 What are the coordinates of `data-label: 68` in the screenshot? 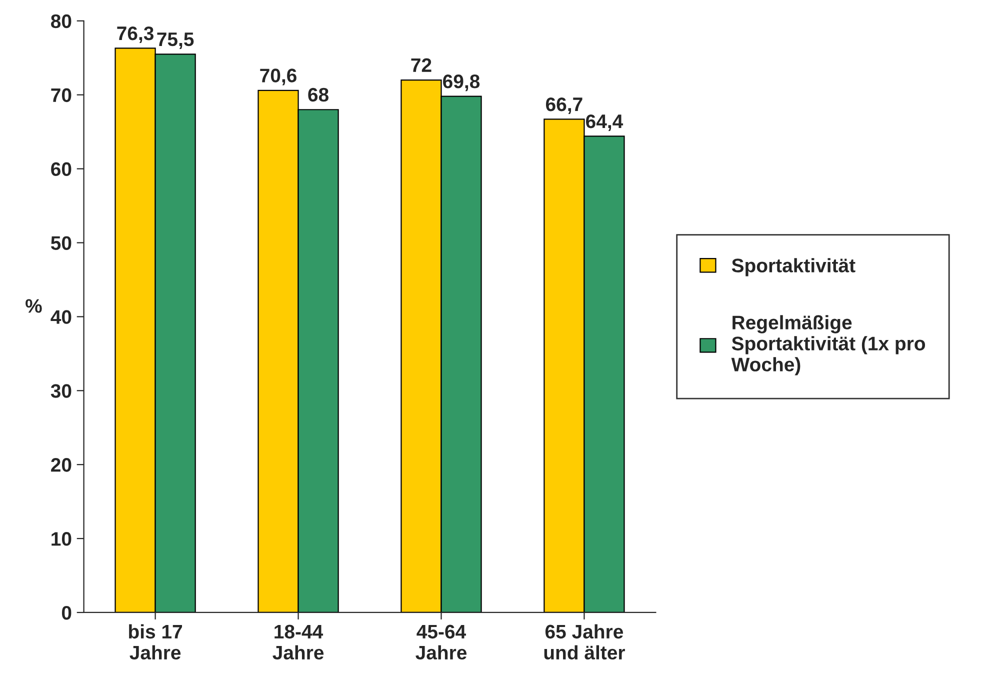 It's located at (318, 95).